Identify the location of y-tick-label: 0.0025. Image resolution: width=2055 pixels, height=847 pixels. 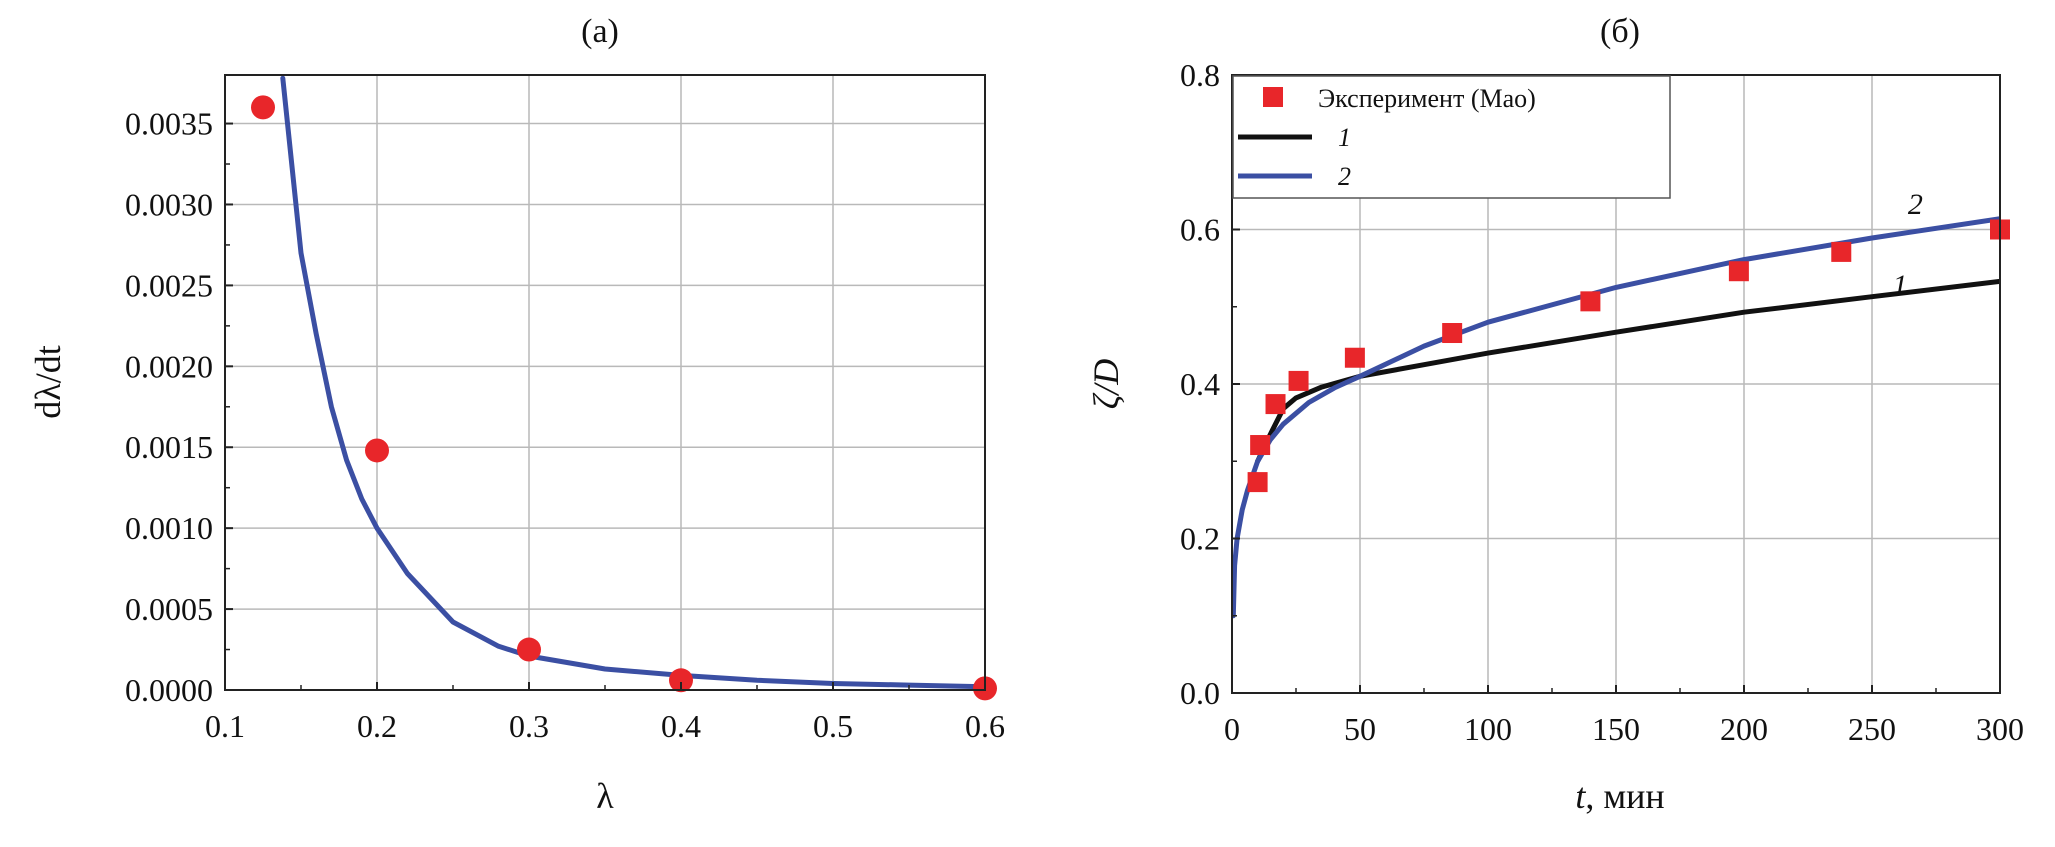
(169, 285).